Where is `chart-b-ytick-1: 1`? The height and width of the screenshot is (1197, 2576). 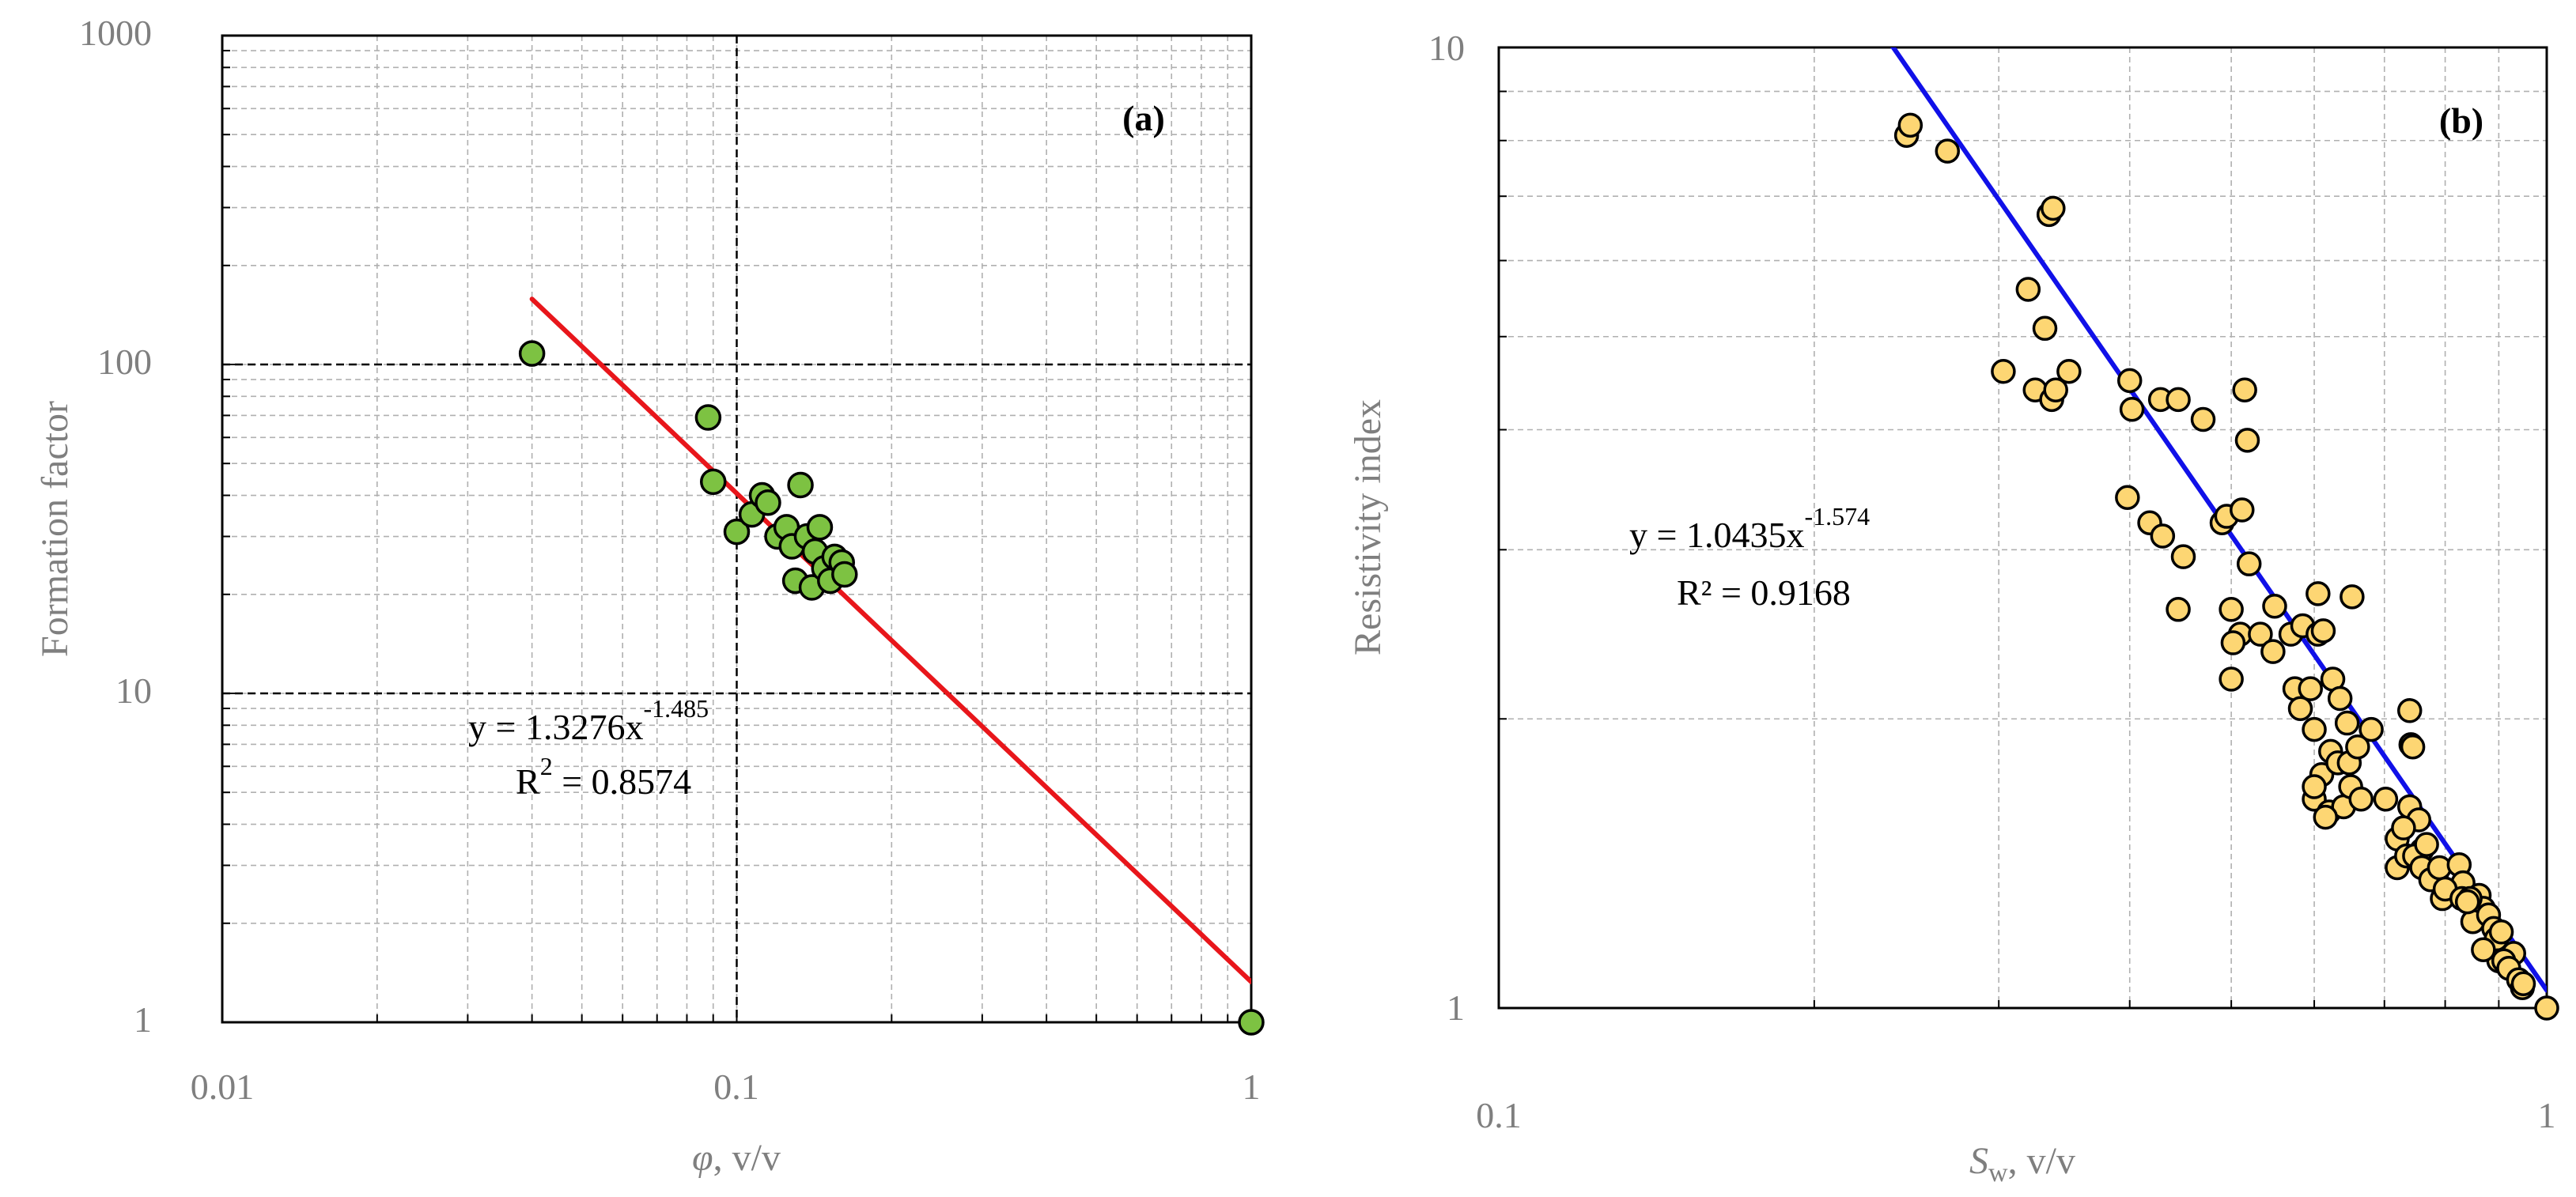
chart-b-ytick-1: 1 is located at coordinates (1456, 1007).